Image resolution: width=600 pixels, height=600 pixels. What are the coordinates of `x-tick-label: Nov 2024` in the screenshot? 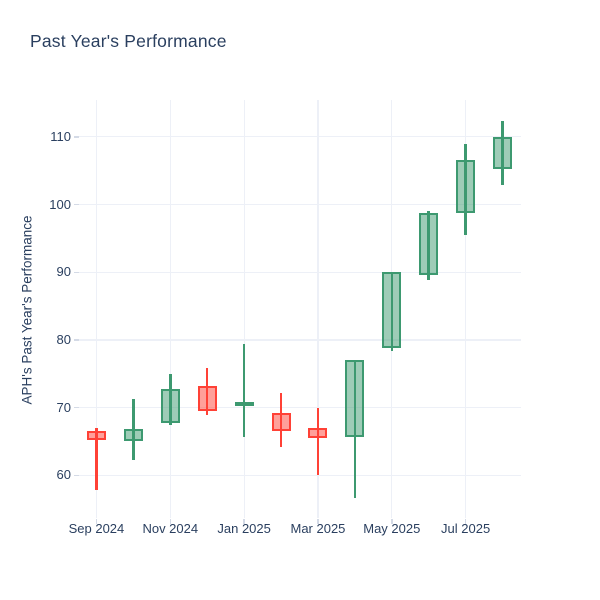 It's located at (170, 528).